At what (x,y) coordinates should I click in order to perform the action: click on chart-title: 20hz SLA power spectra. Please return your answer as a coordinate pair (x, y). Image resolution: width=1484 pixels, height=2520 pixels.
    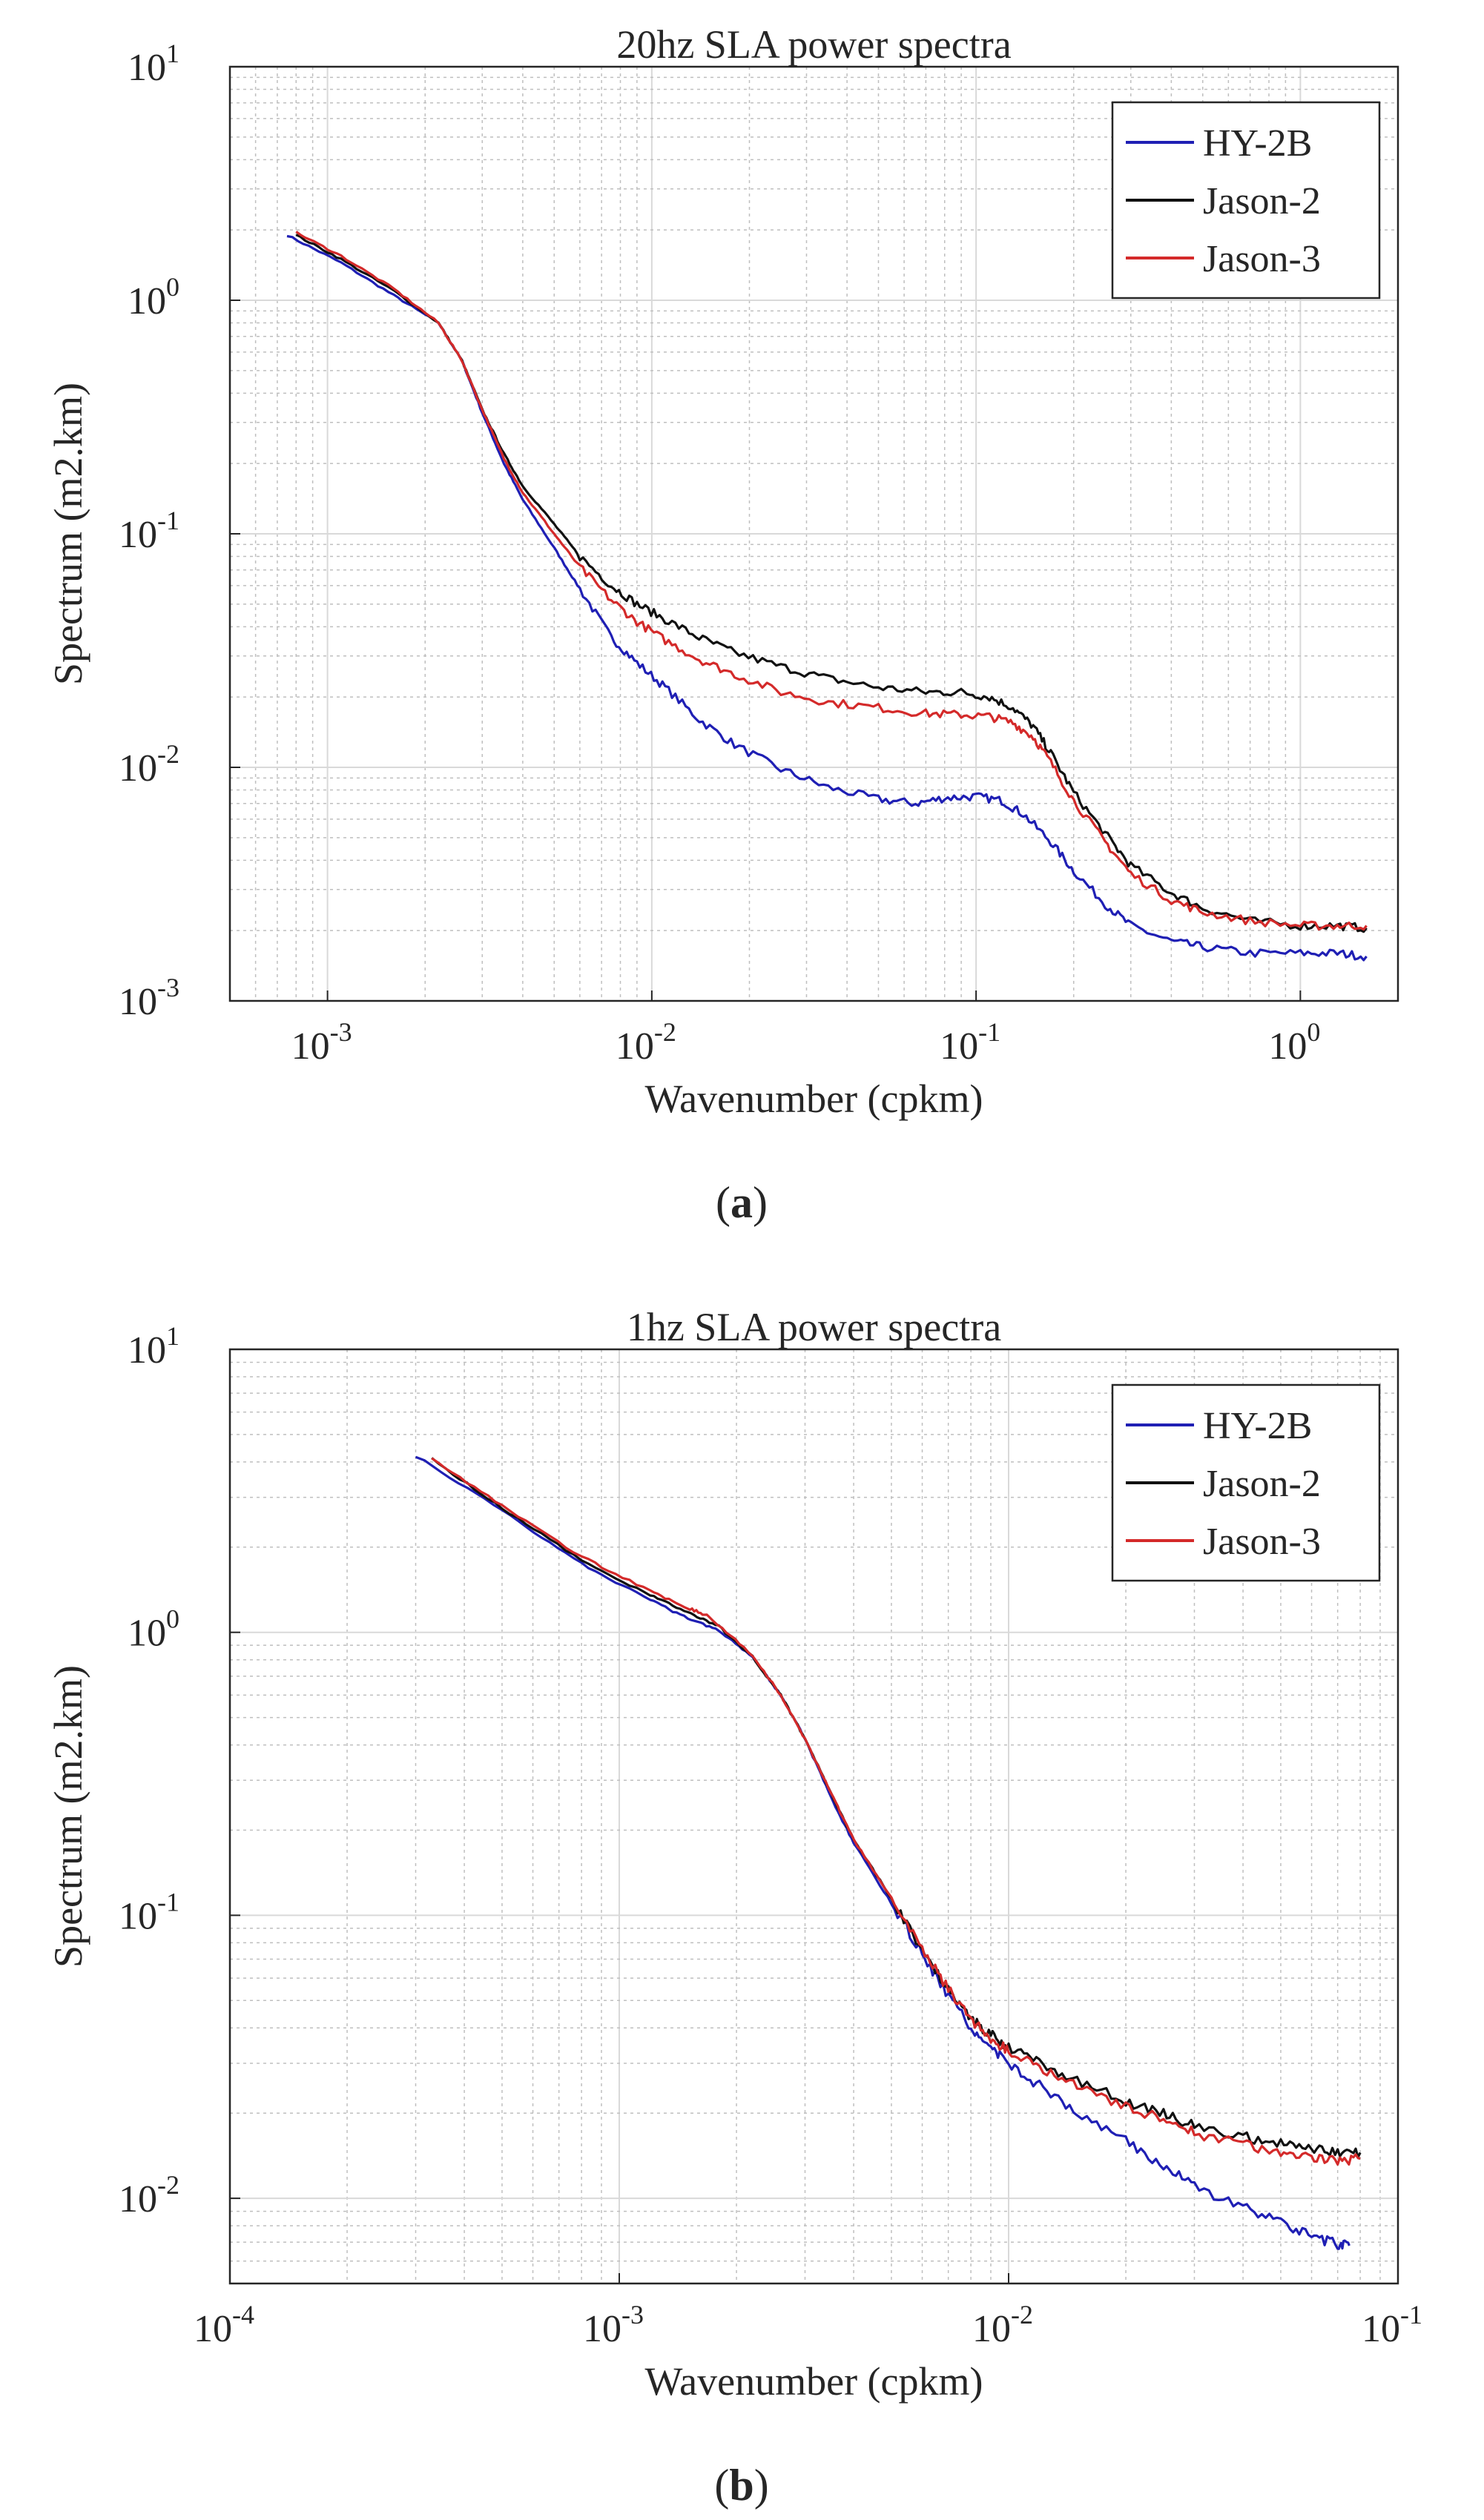
    Looking at the image, I should click on (813, 44).